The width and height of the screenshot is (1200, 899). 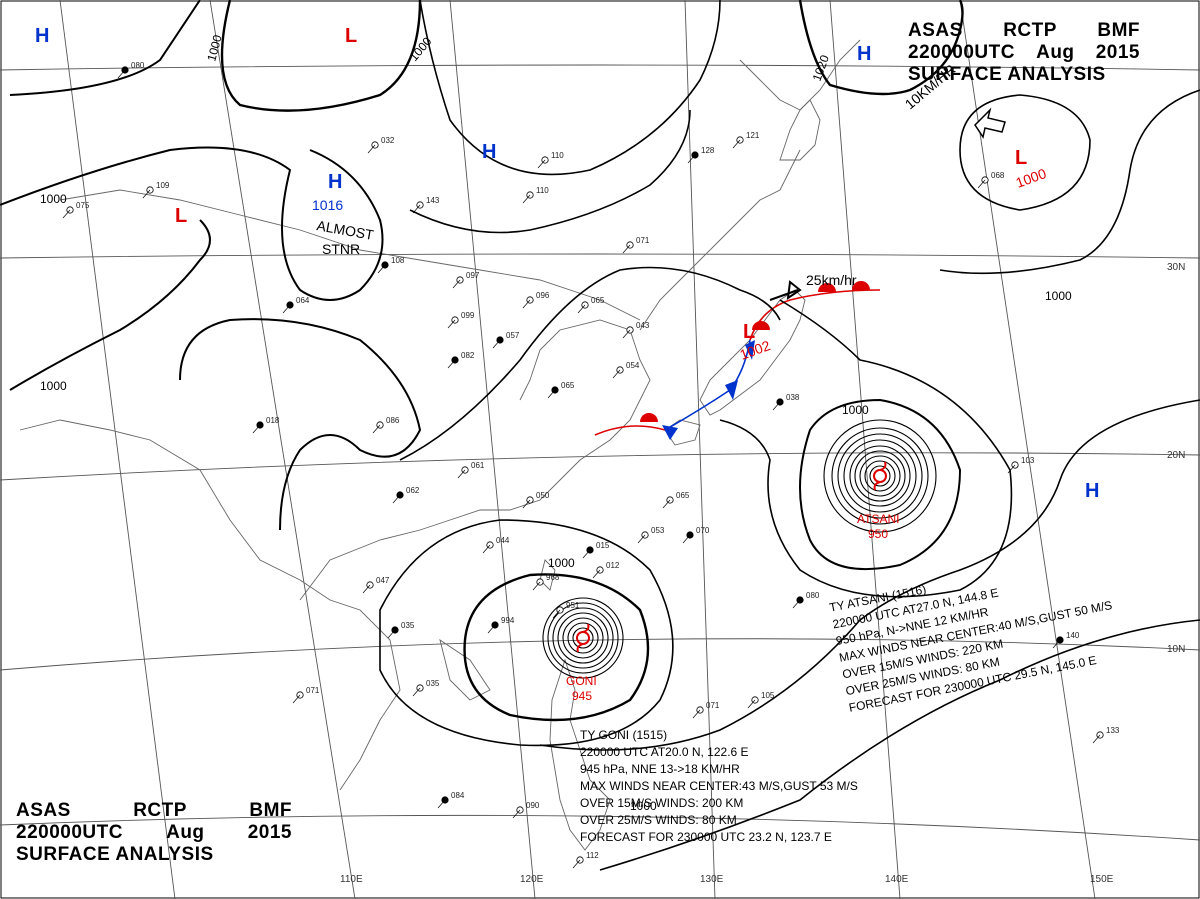 What do you see at coordinates (185, 832) in the screenshot?
I see `header-month: Aug` at bounding box center [185, 832].